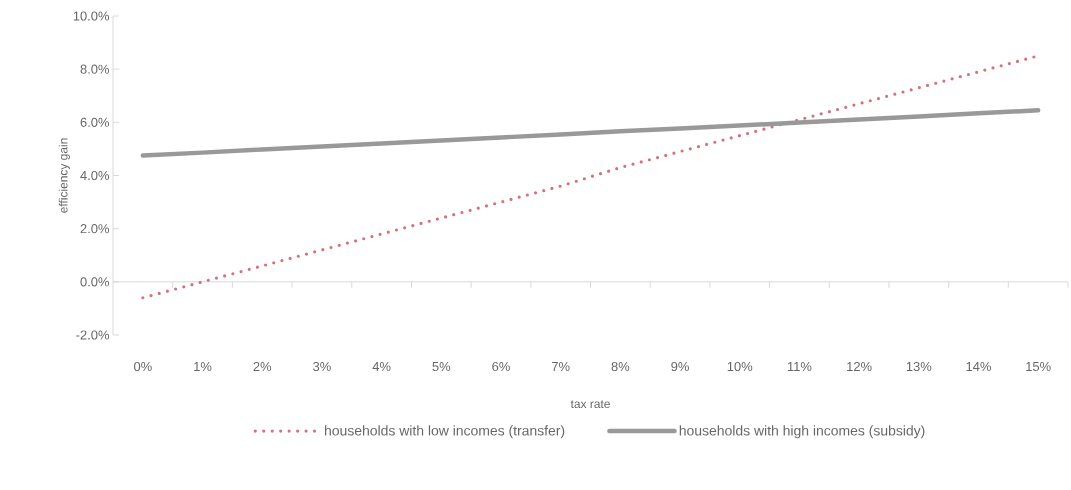 Image resolution: width=1071 pixels, height=490 pixels. Describe the element at coordinates (95, 282) in the screenshot. I see `y-tick-label: 0.0%` at that location.